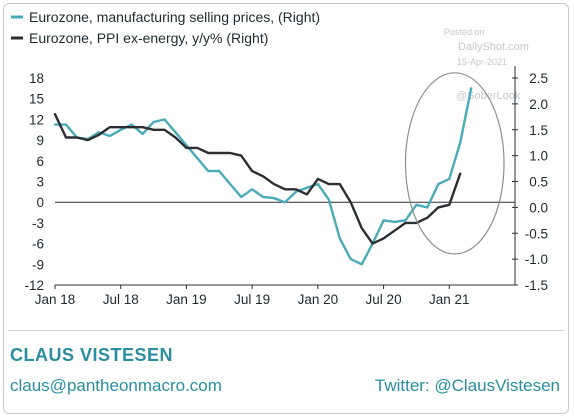  What do you see at coordinates (538, 104) in the screenshot?
I see `y-right-tick-label: 2.0` at bounding box center [538, 104].